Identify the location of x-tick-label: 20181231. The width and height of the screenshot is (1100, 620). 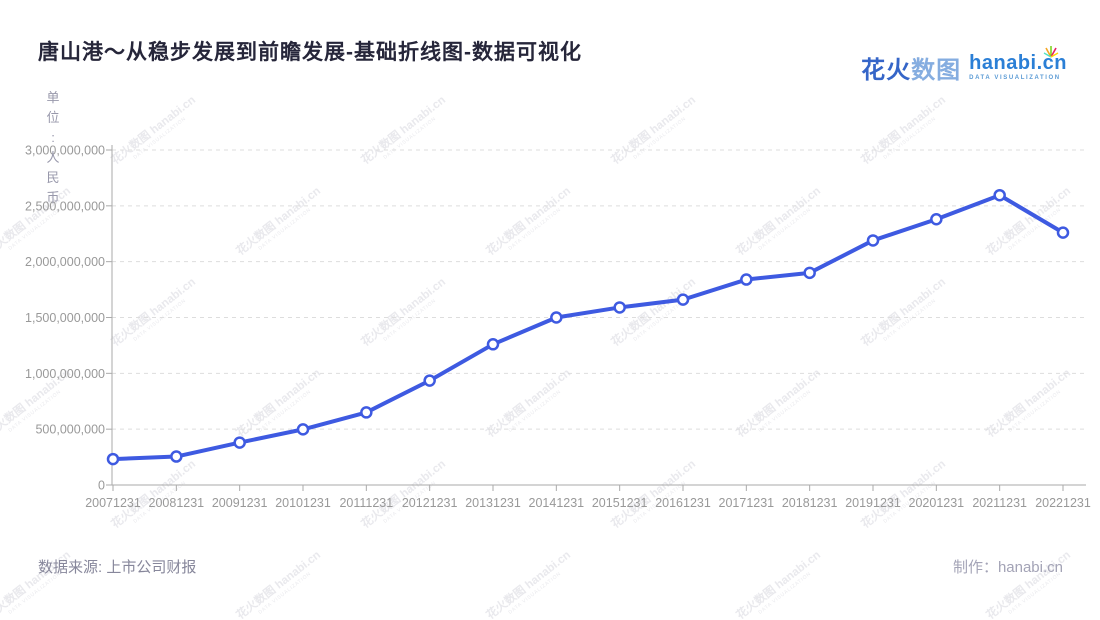
(810, 503).